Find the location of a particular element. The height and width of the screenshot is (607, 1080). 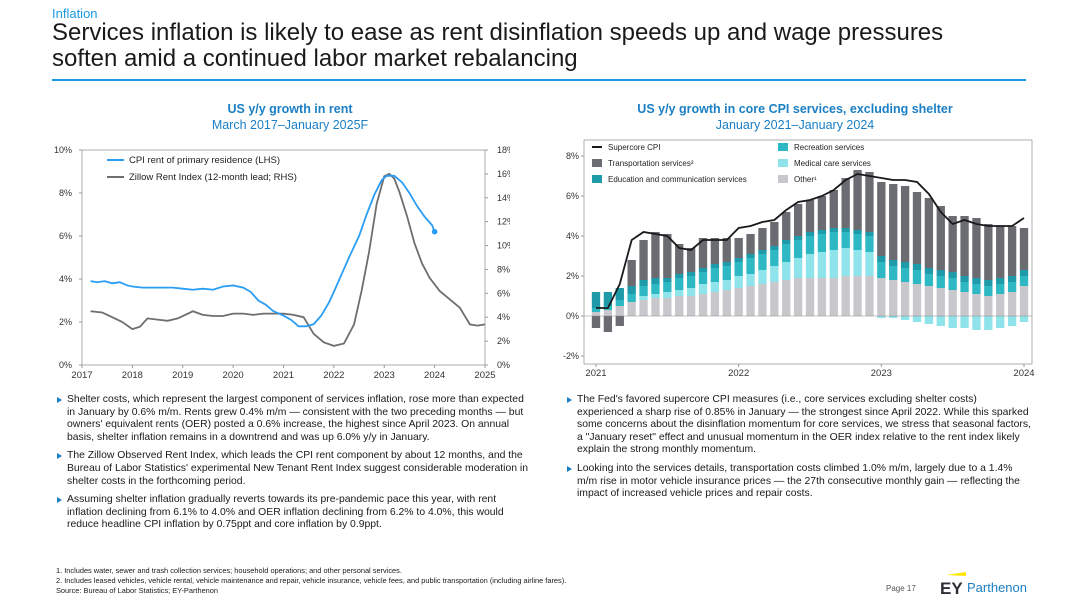

legend-label: Medical care services is located at coordinates (832, 163).